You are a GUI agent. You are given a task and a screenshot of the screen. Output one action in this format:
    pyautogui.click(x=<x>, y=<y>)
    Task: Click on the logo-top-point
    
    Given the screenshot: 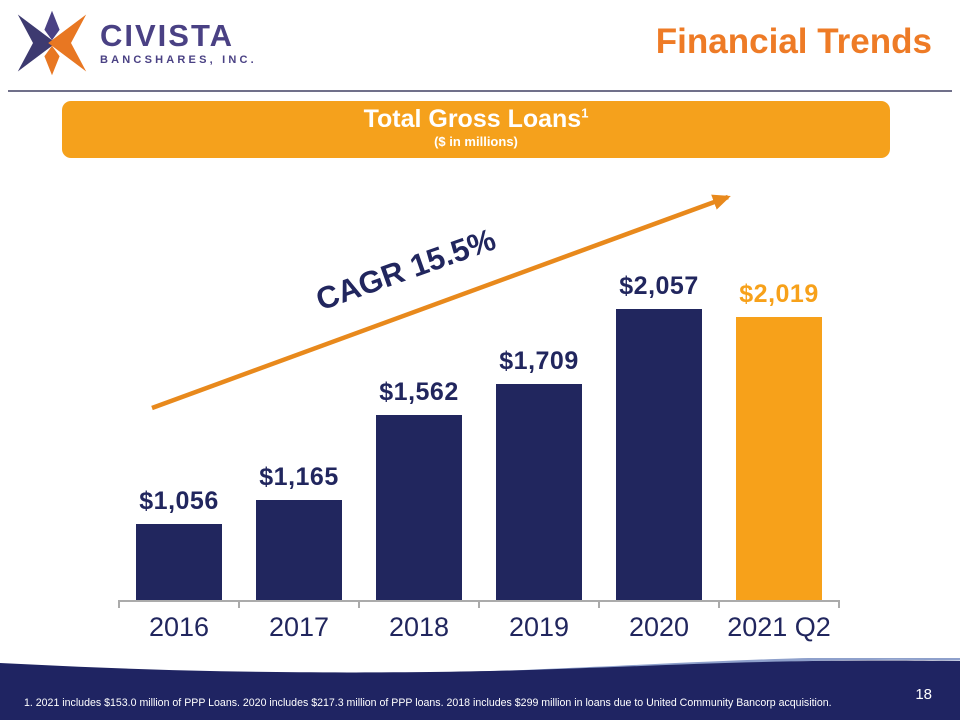 What is the action you would take?
    pyautogui.click(x=52, y=25)
    